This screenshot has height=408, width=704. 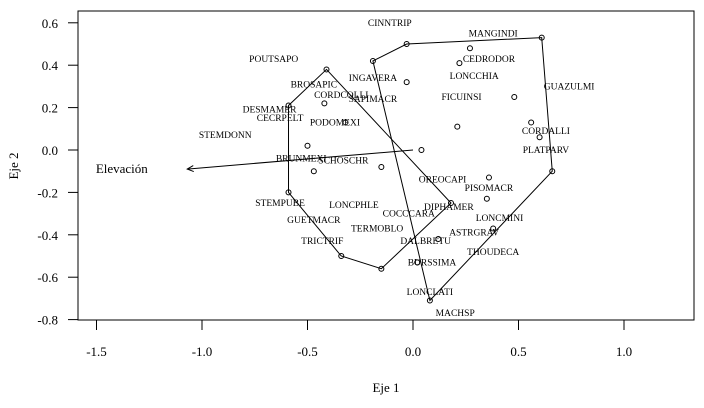 I want to click on species-label: DESMAMER, so click(x=270, y=111).